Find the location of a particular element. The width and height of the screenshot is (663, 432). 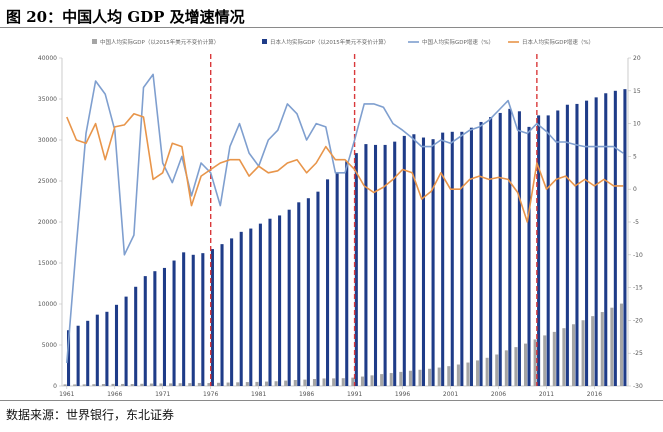

right-tick-label: 15 is located at coordinates (637, 91).